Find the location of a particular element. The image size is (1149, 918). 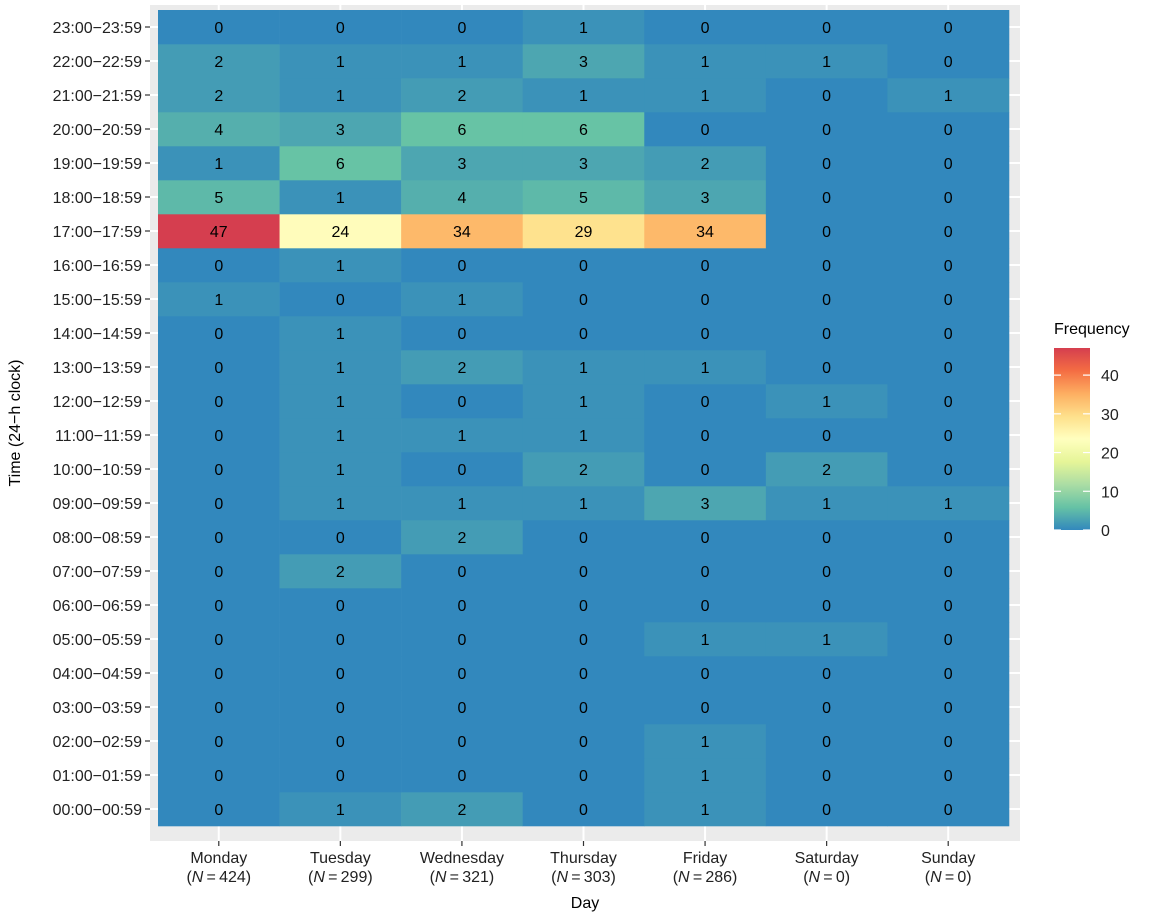

x-tick-sublabel: (N = 299) is located at coordinates (340, 877).